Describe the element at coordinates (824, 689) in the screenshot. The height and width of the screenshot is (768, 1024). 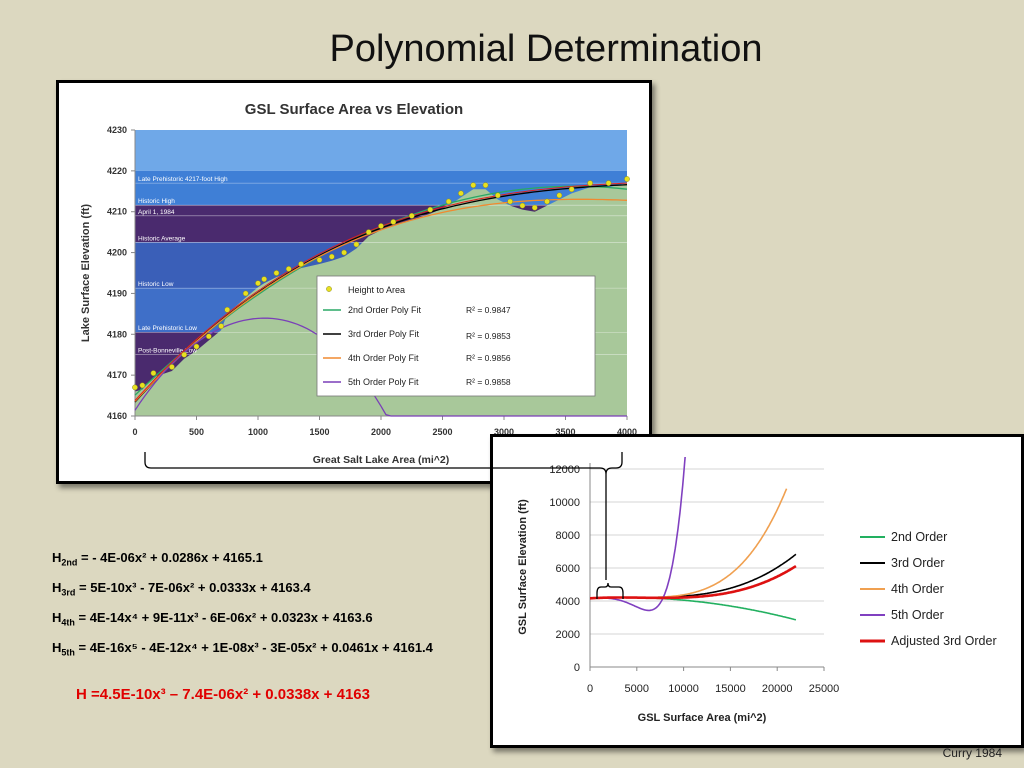
I see `x-tick-label: 25000` at that location.